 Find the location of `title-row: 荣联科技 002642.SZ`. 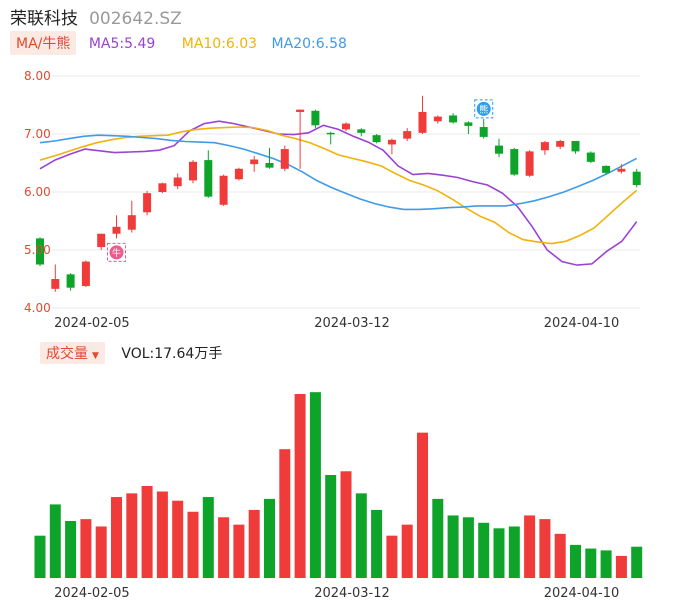

title-row: 荣联科技 002642.SZ is located at coordinates (96, 16).